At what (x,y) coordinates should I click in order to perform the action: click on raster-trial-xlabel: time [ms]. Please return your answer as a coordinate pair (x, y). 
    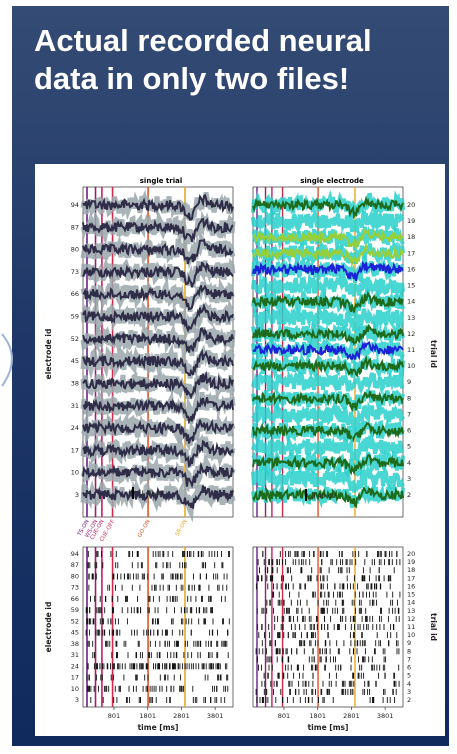
    Looking at the image, I should click on (328, 727).